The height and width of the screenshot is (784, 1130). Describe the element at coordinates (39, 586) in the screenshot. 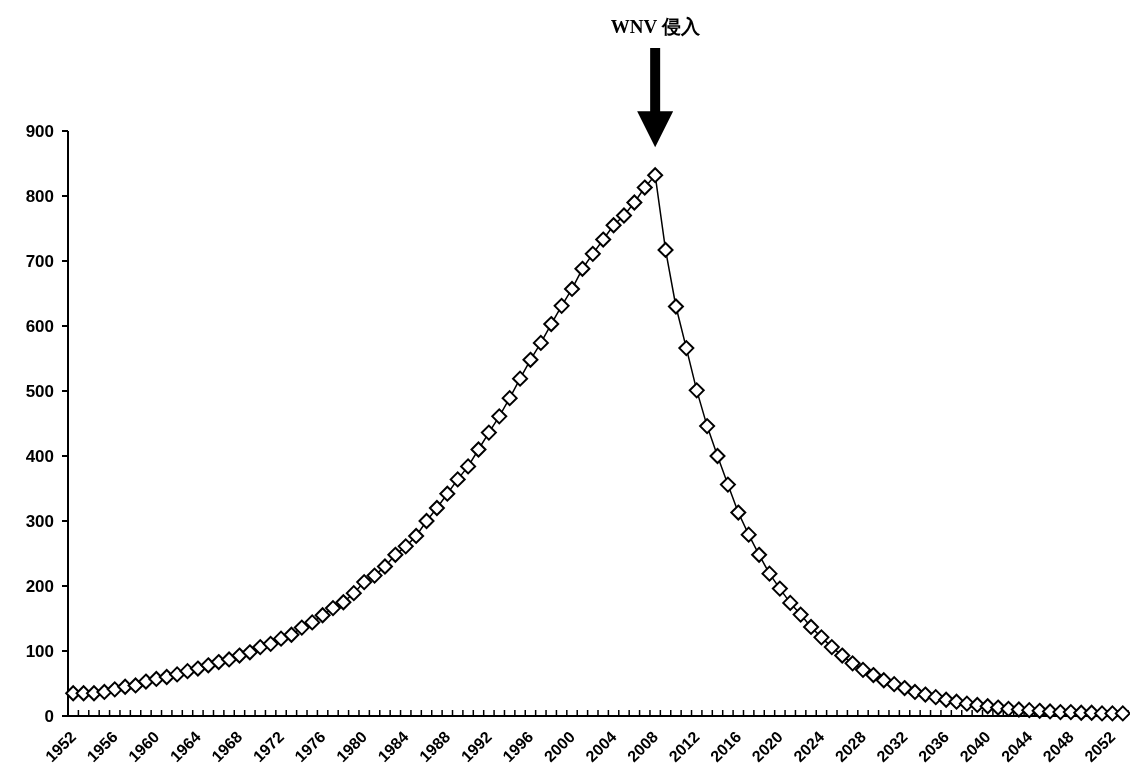

I see `y-tick-label: 200` at that location.